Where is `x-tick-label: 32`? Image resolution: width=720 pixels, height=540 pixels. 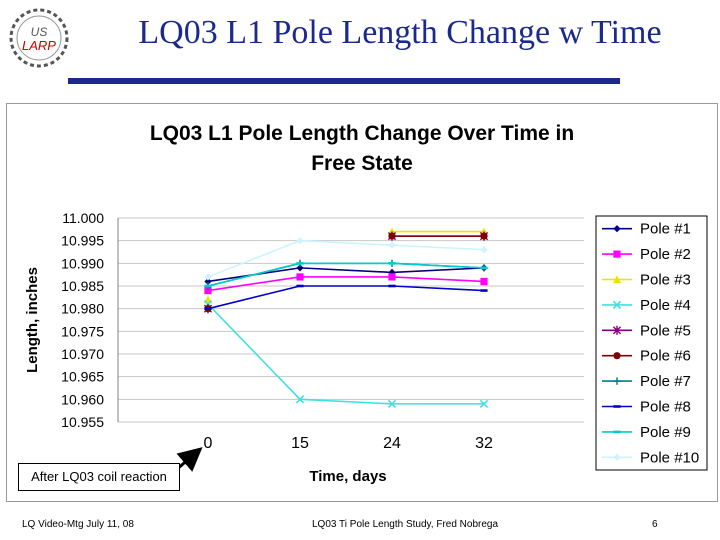 x-tick-label: 32 is located at coordinates (484, 443).